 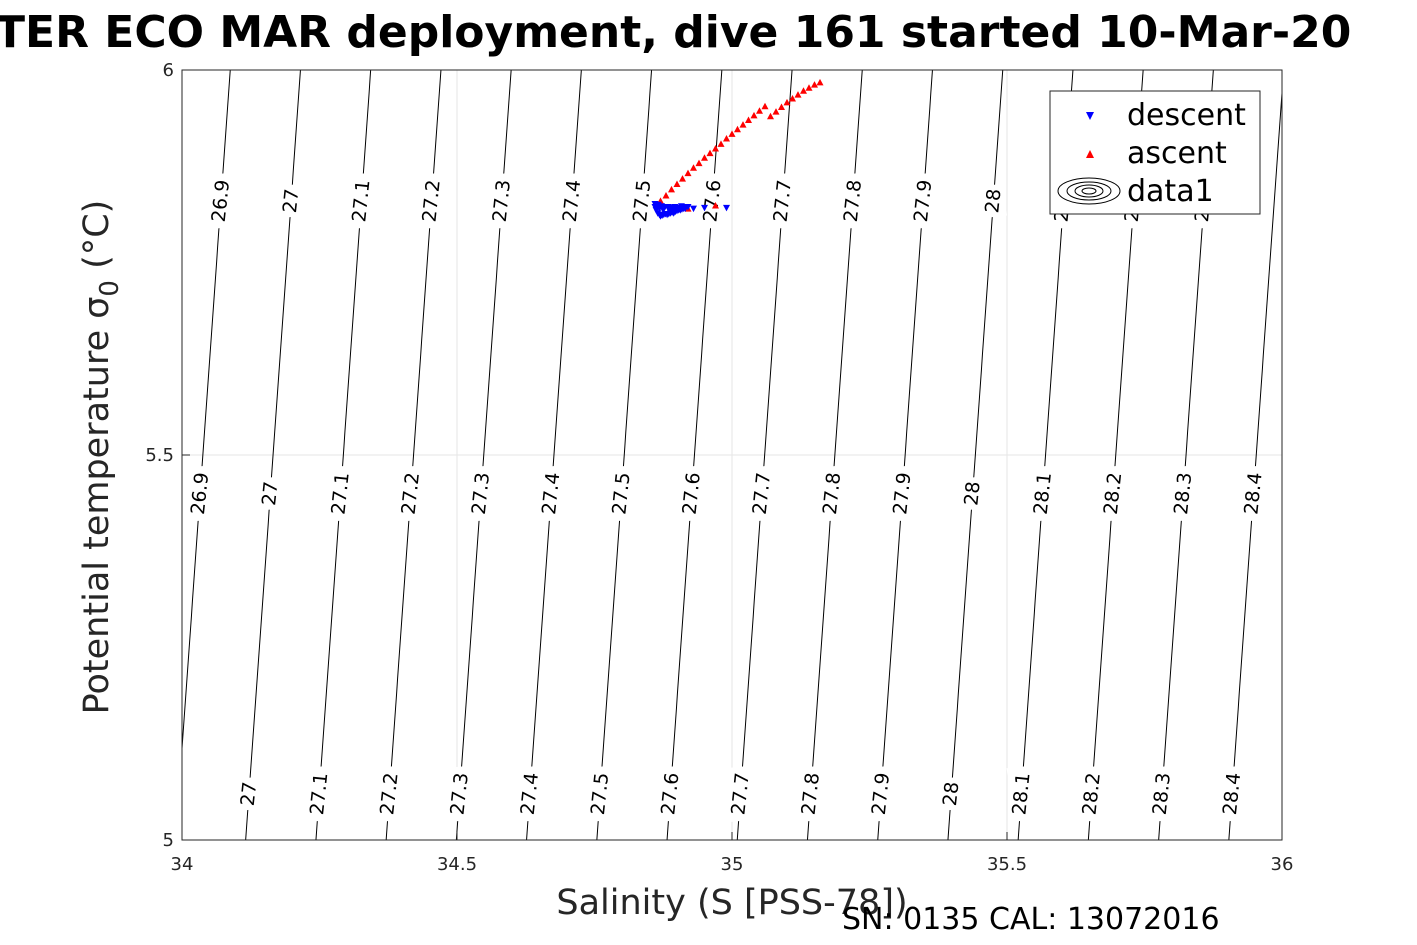 What do you see at coordinates (168, 70) in the screenshot?
I see `y-tick-label: 6` at bounding box center [168, 70].